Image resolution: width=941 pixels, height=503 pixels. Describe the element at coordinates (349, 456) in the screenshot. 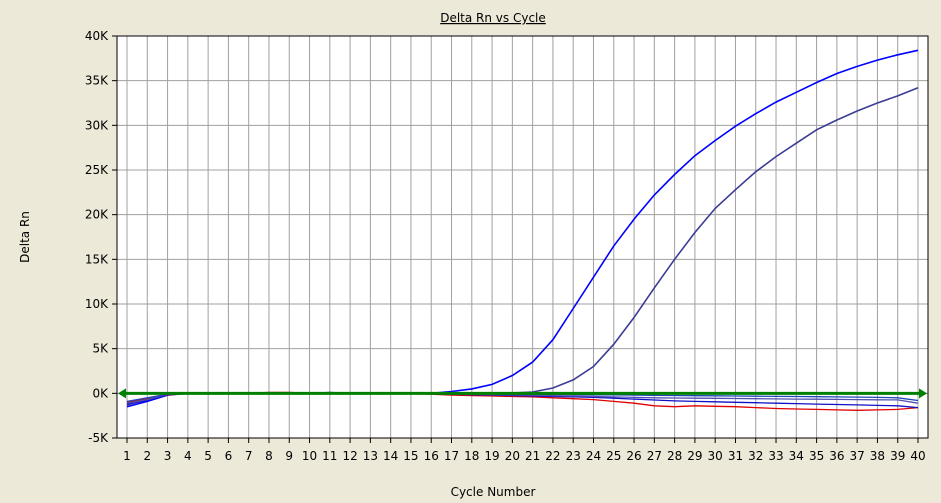

I see `x-tick-label: 12` at that location.